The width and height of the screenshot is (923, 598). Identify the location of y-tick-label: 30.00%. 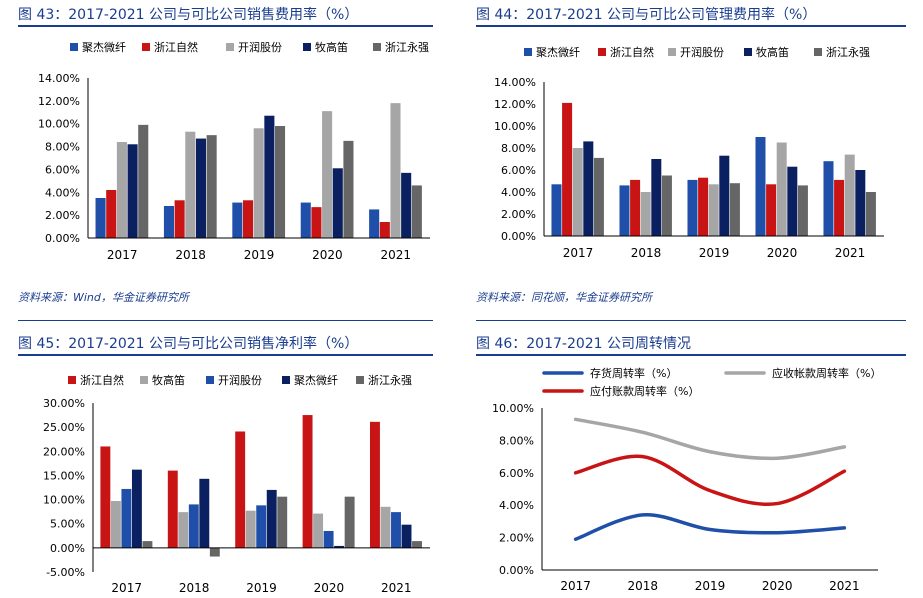
(64, 403).